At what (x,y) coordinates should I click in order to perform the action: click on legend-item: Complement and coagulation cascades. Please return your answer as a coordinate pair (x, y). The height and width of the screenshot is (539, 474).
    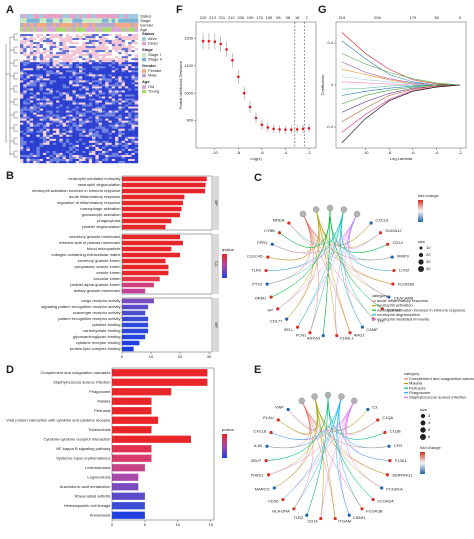
    Looking at the image, I should click on (441, 378).